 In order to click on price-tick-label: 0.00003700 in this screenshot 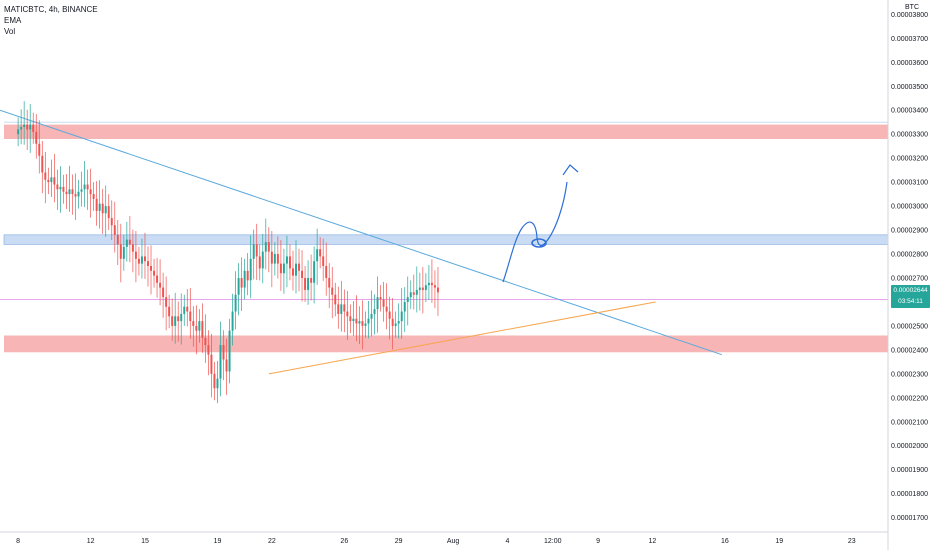, I will do `click(909, 39)`.